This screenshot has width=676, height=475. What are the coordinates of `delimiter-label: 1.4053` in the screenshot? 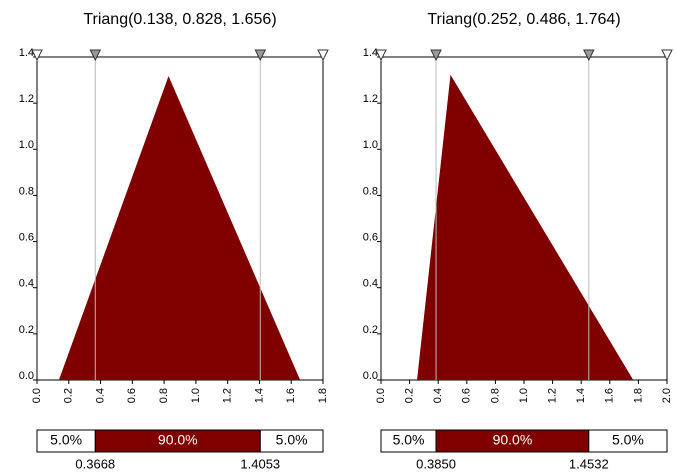 It's located at (260, 463).